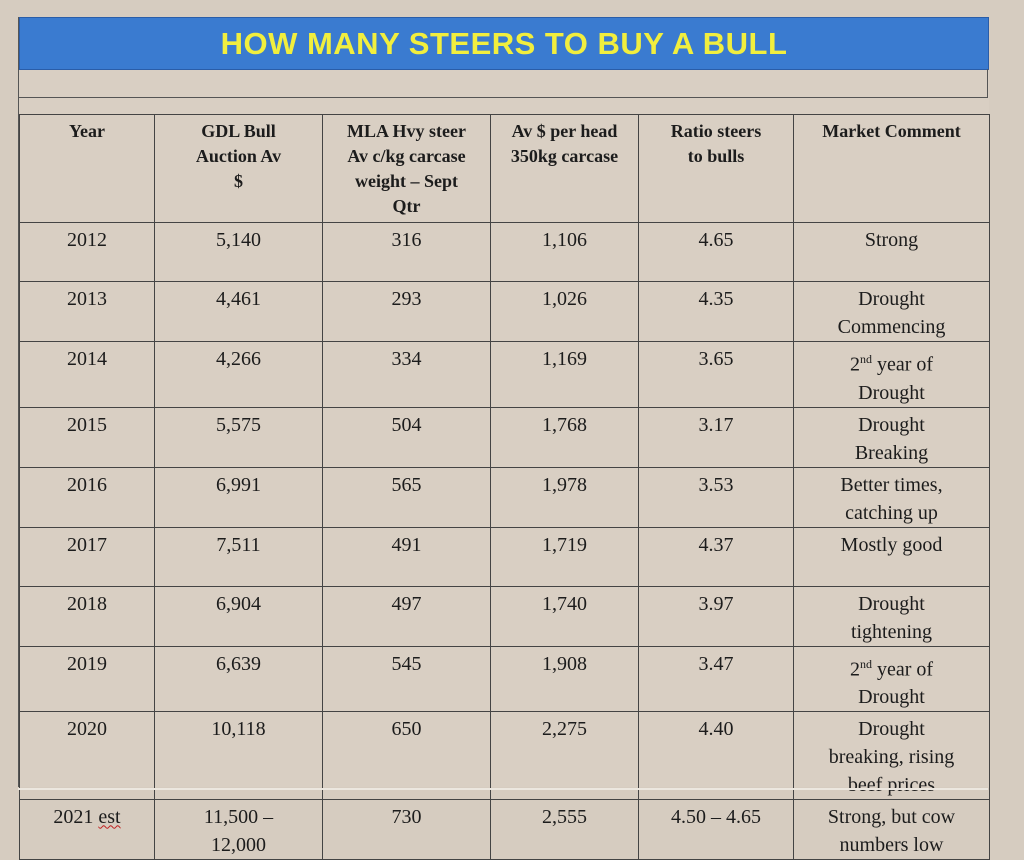  Describe the element at coordinates (716, 756) in the screenshot. I see `cell-ratio: 4.40` at that location.